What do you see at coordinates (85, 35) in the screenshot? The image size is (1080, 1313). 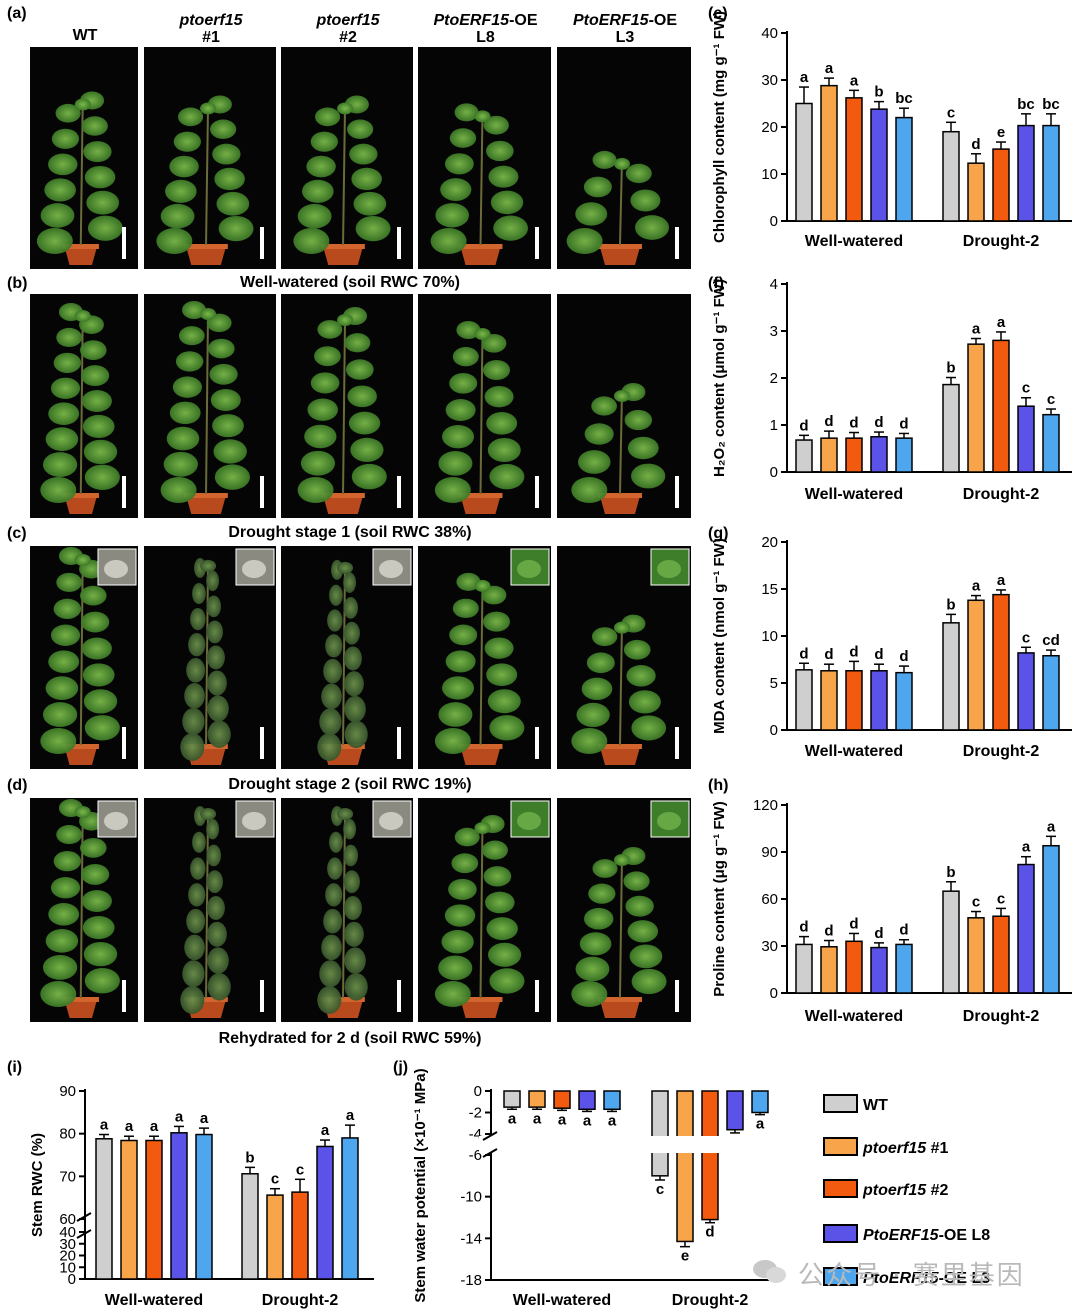 I see `column-title: WT` at bounding box center [85, 35].